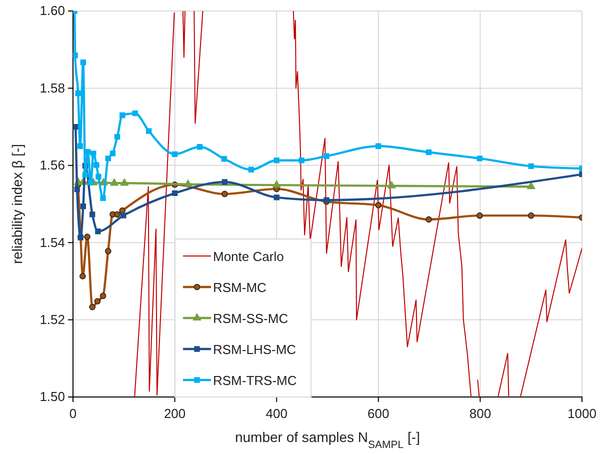  I want to click on x-tick-label: 400, so click(277, 413).